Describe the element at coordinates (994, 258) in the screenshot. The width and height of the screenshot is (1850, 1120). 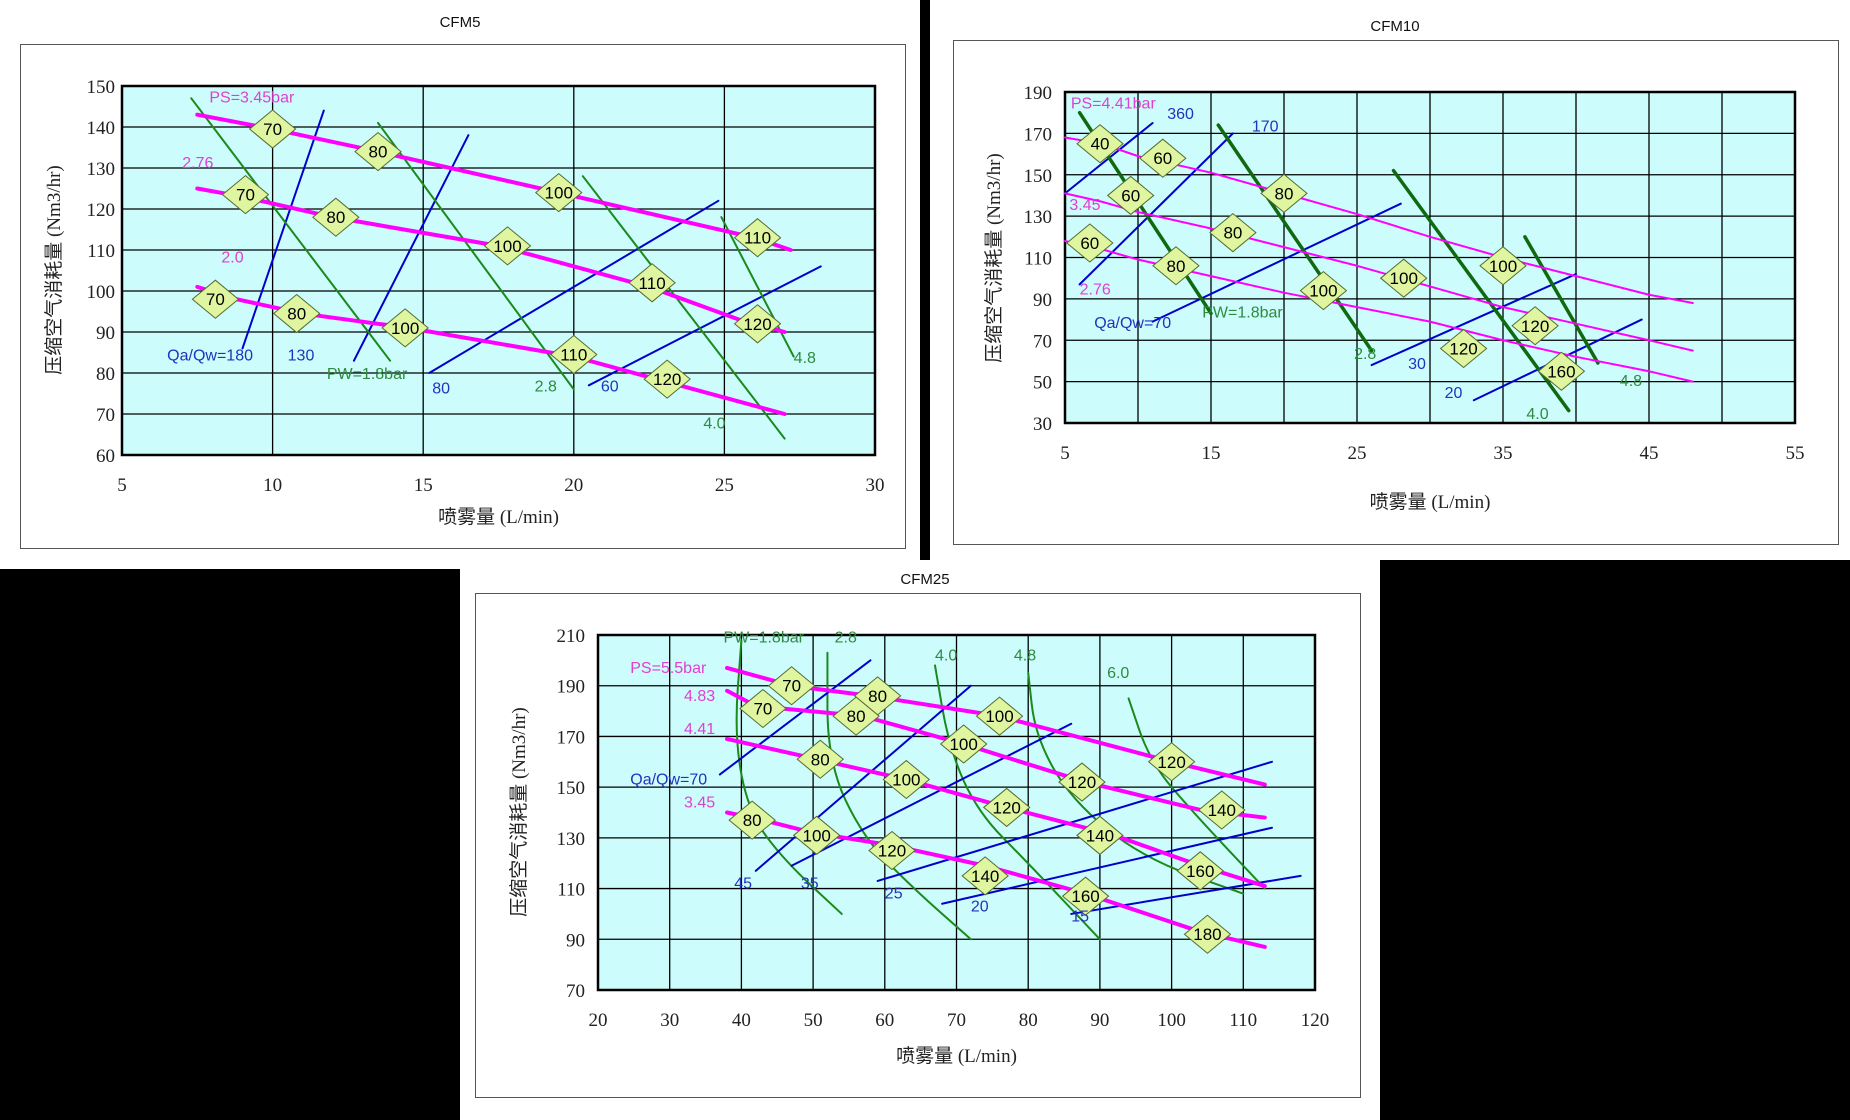
I see `y-axis-title: 压缩空气消耗量 (Nm3/hr)` at that location.